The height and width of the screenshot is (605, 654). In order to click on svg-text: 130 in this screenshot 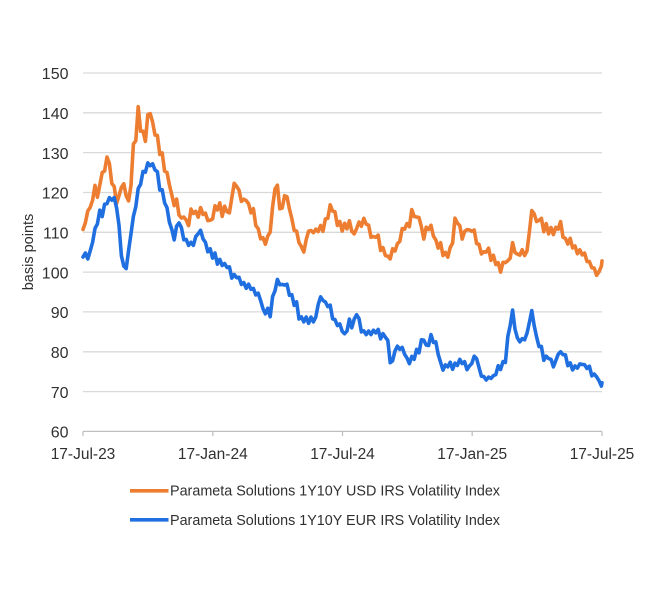, I will do `click(55, 154)`.